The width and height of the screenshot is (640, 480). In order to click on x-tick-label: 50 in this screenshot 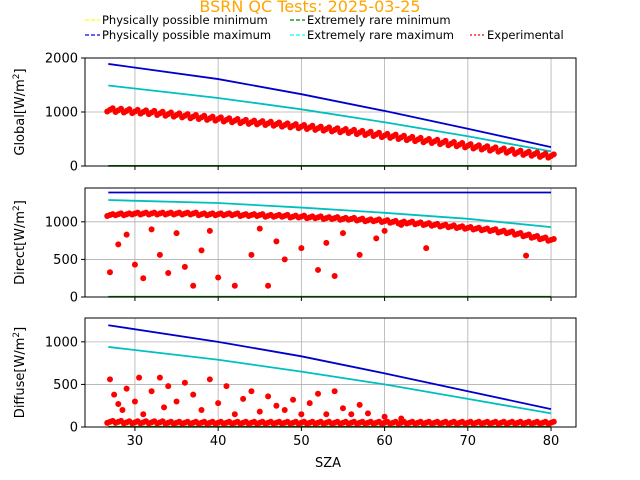, I will do `click(301, 441)`.